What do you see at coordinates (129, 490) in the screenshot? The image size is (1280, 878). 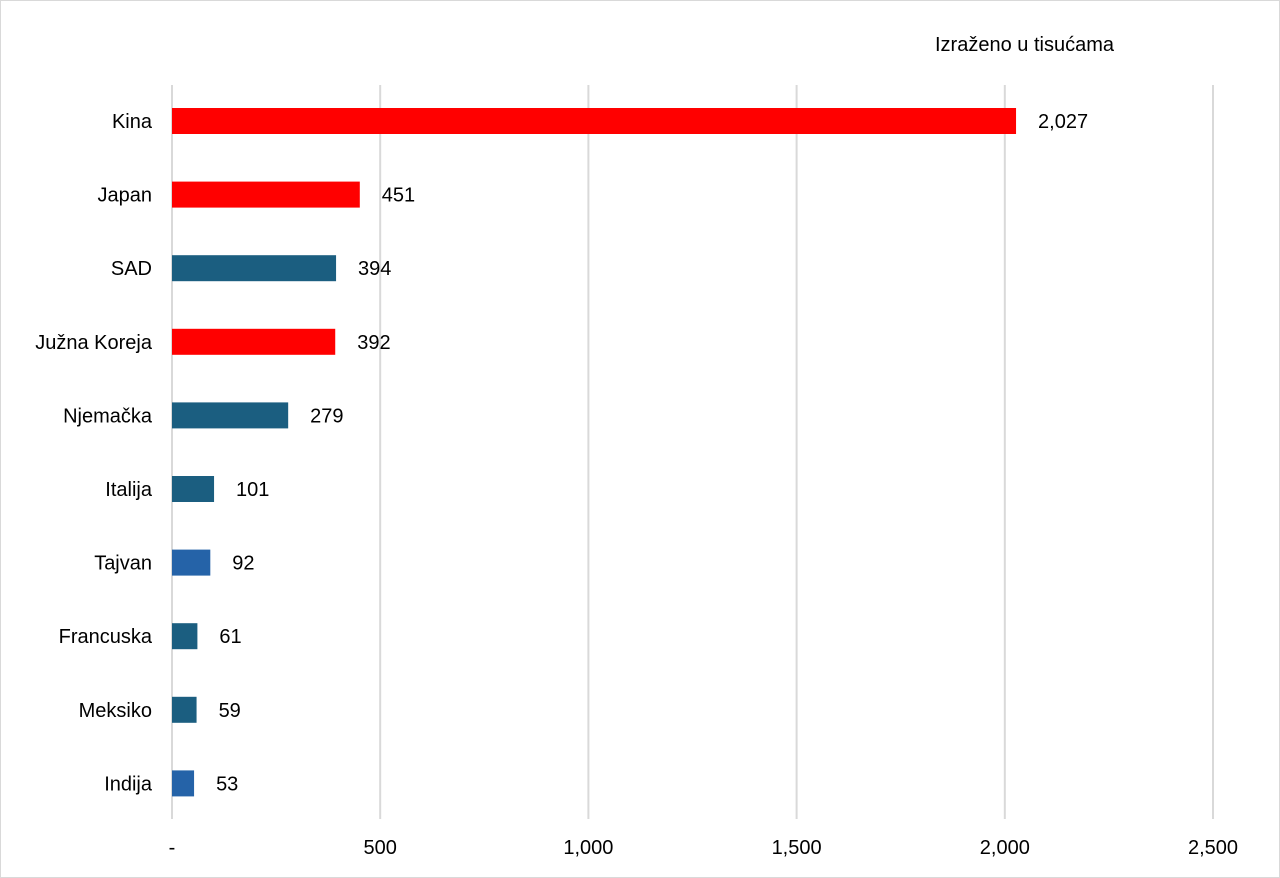 I see `category-label: Italija` at bounding box center [129, 490].